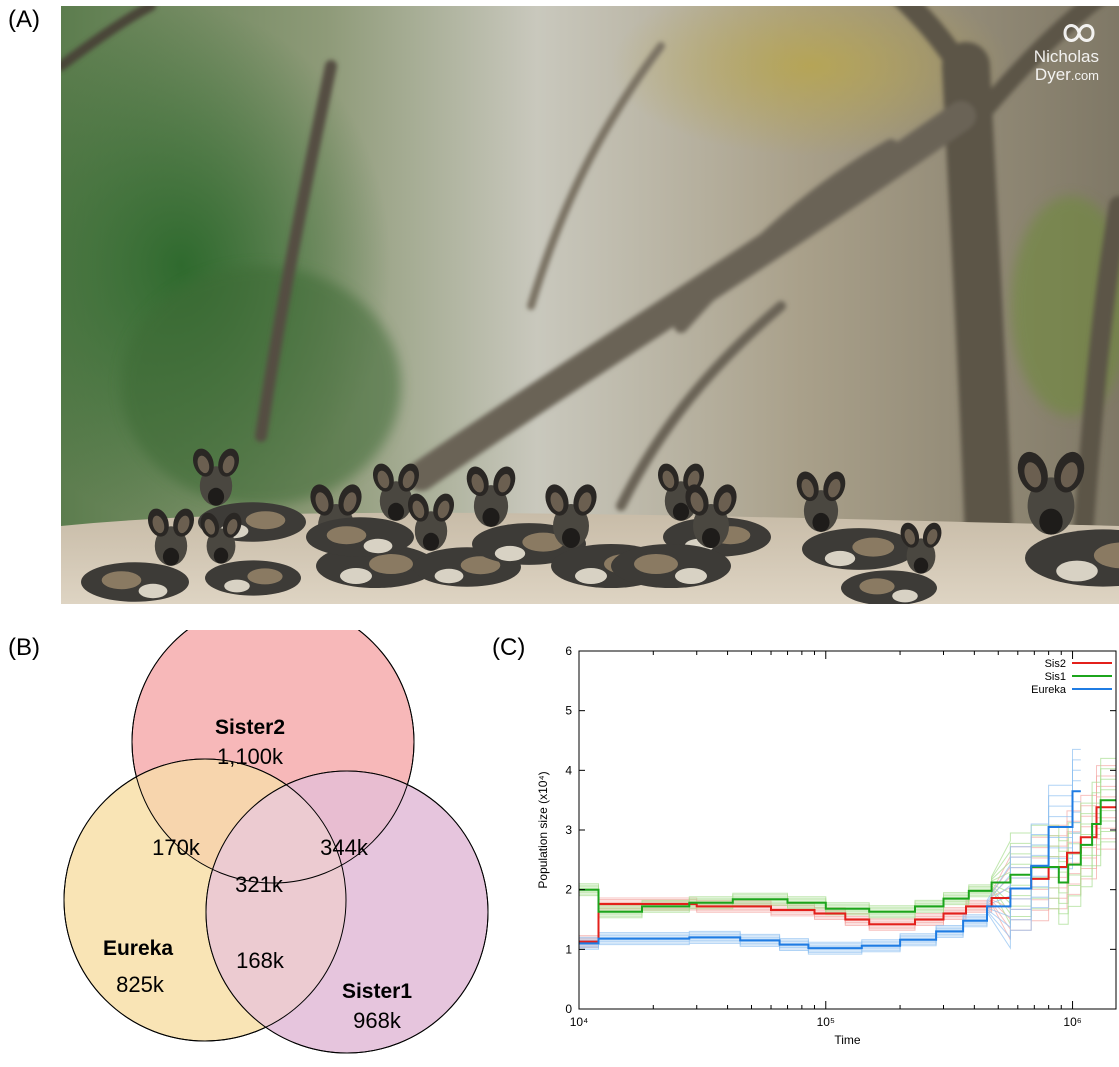 This screenshot has width=1119, height=1067. Describe the element at coordinates (377, 1020) in the screenshot. I see `venn-value-sister1: 968k` at that location.